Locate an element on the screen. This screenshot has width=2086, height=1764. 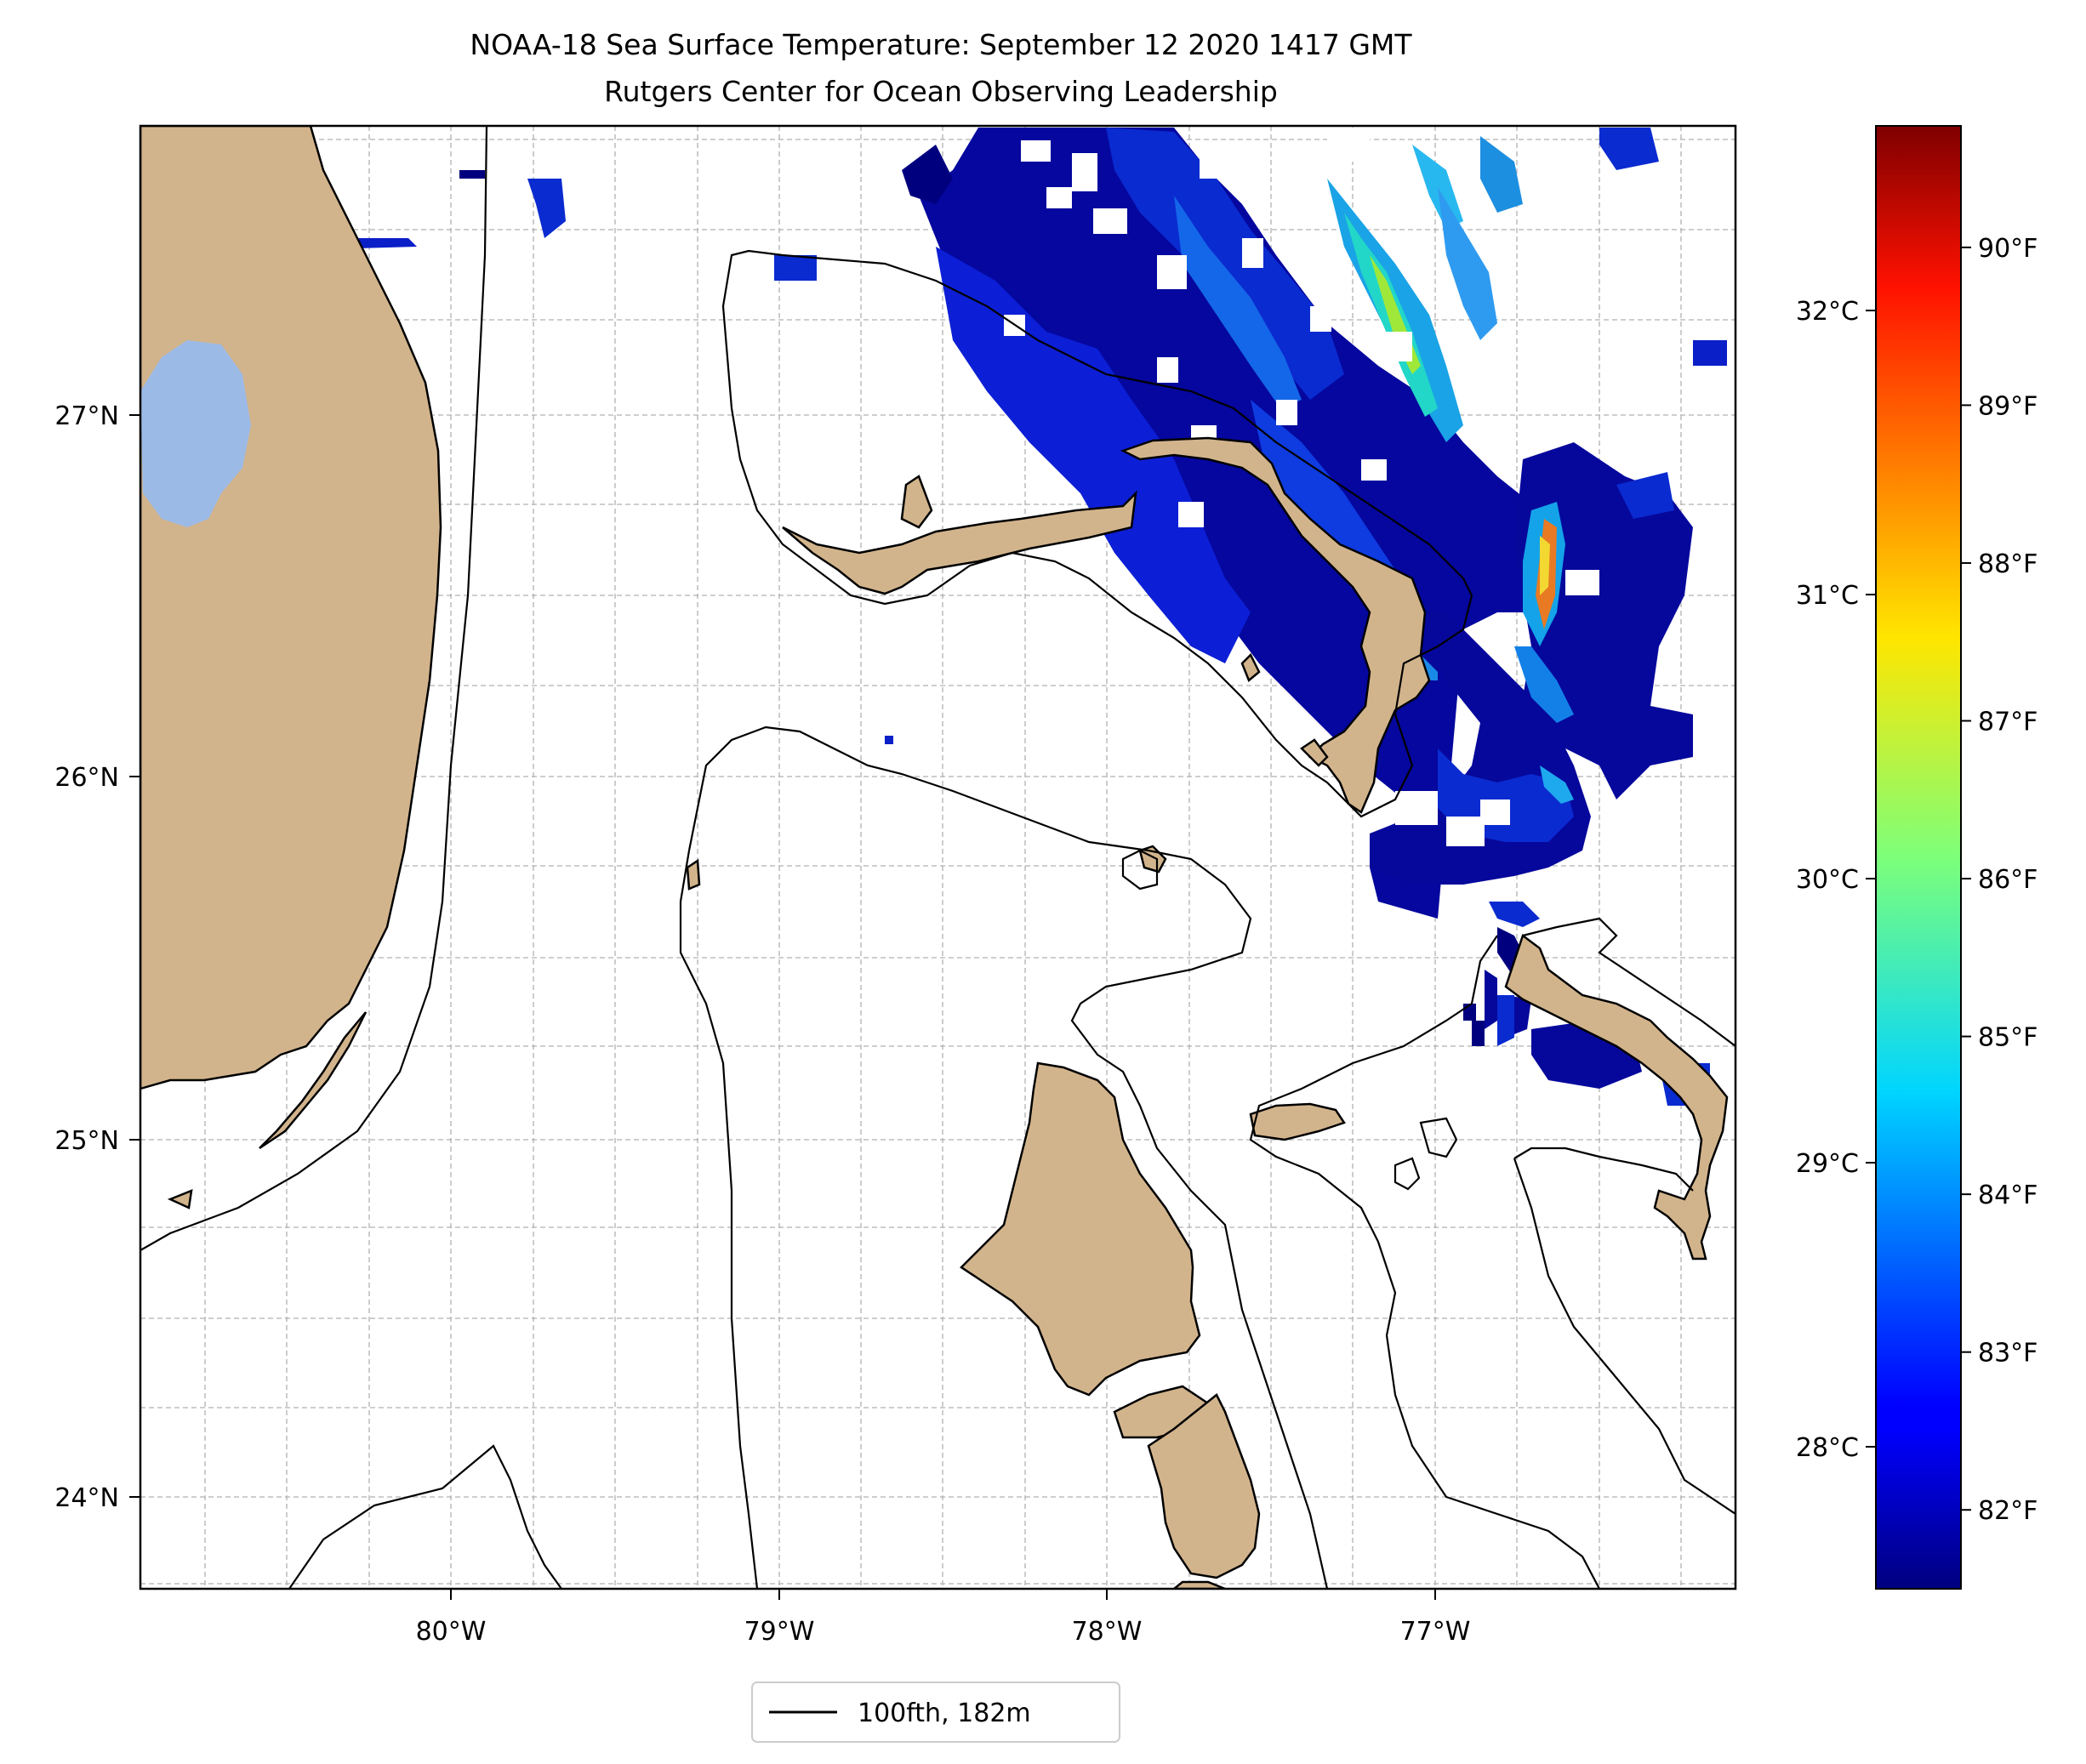
fahrenheit-tick-label: 88°F is located at coordinates (2008, 564).